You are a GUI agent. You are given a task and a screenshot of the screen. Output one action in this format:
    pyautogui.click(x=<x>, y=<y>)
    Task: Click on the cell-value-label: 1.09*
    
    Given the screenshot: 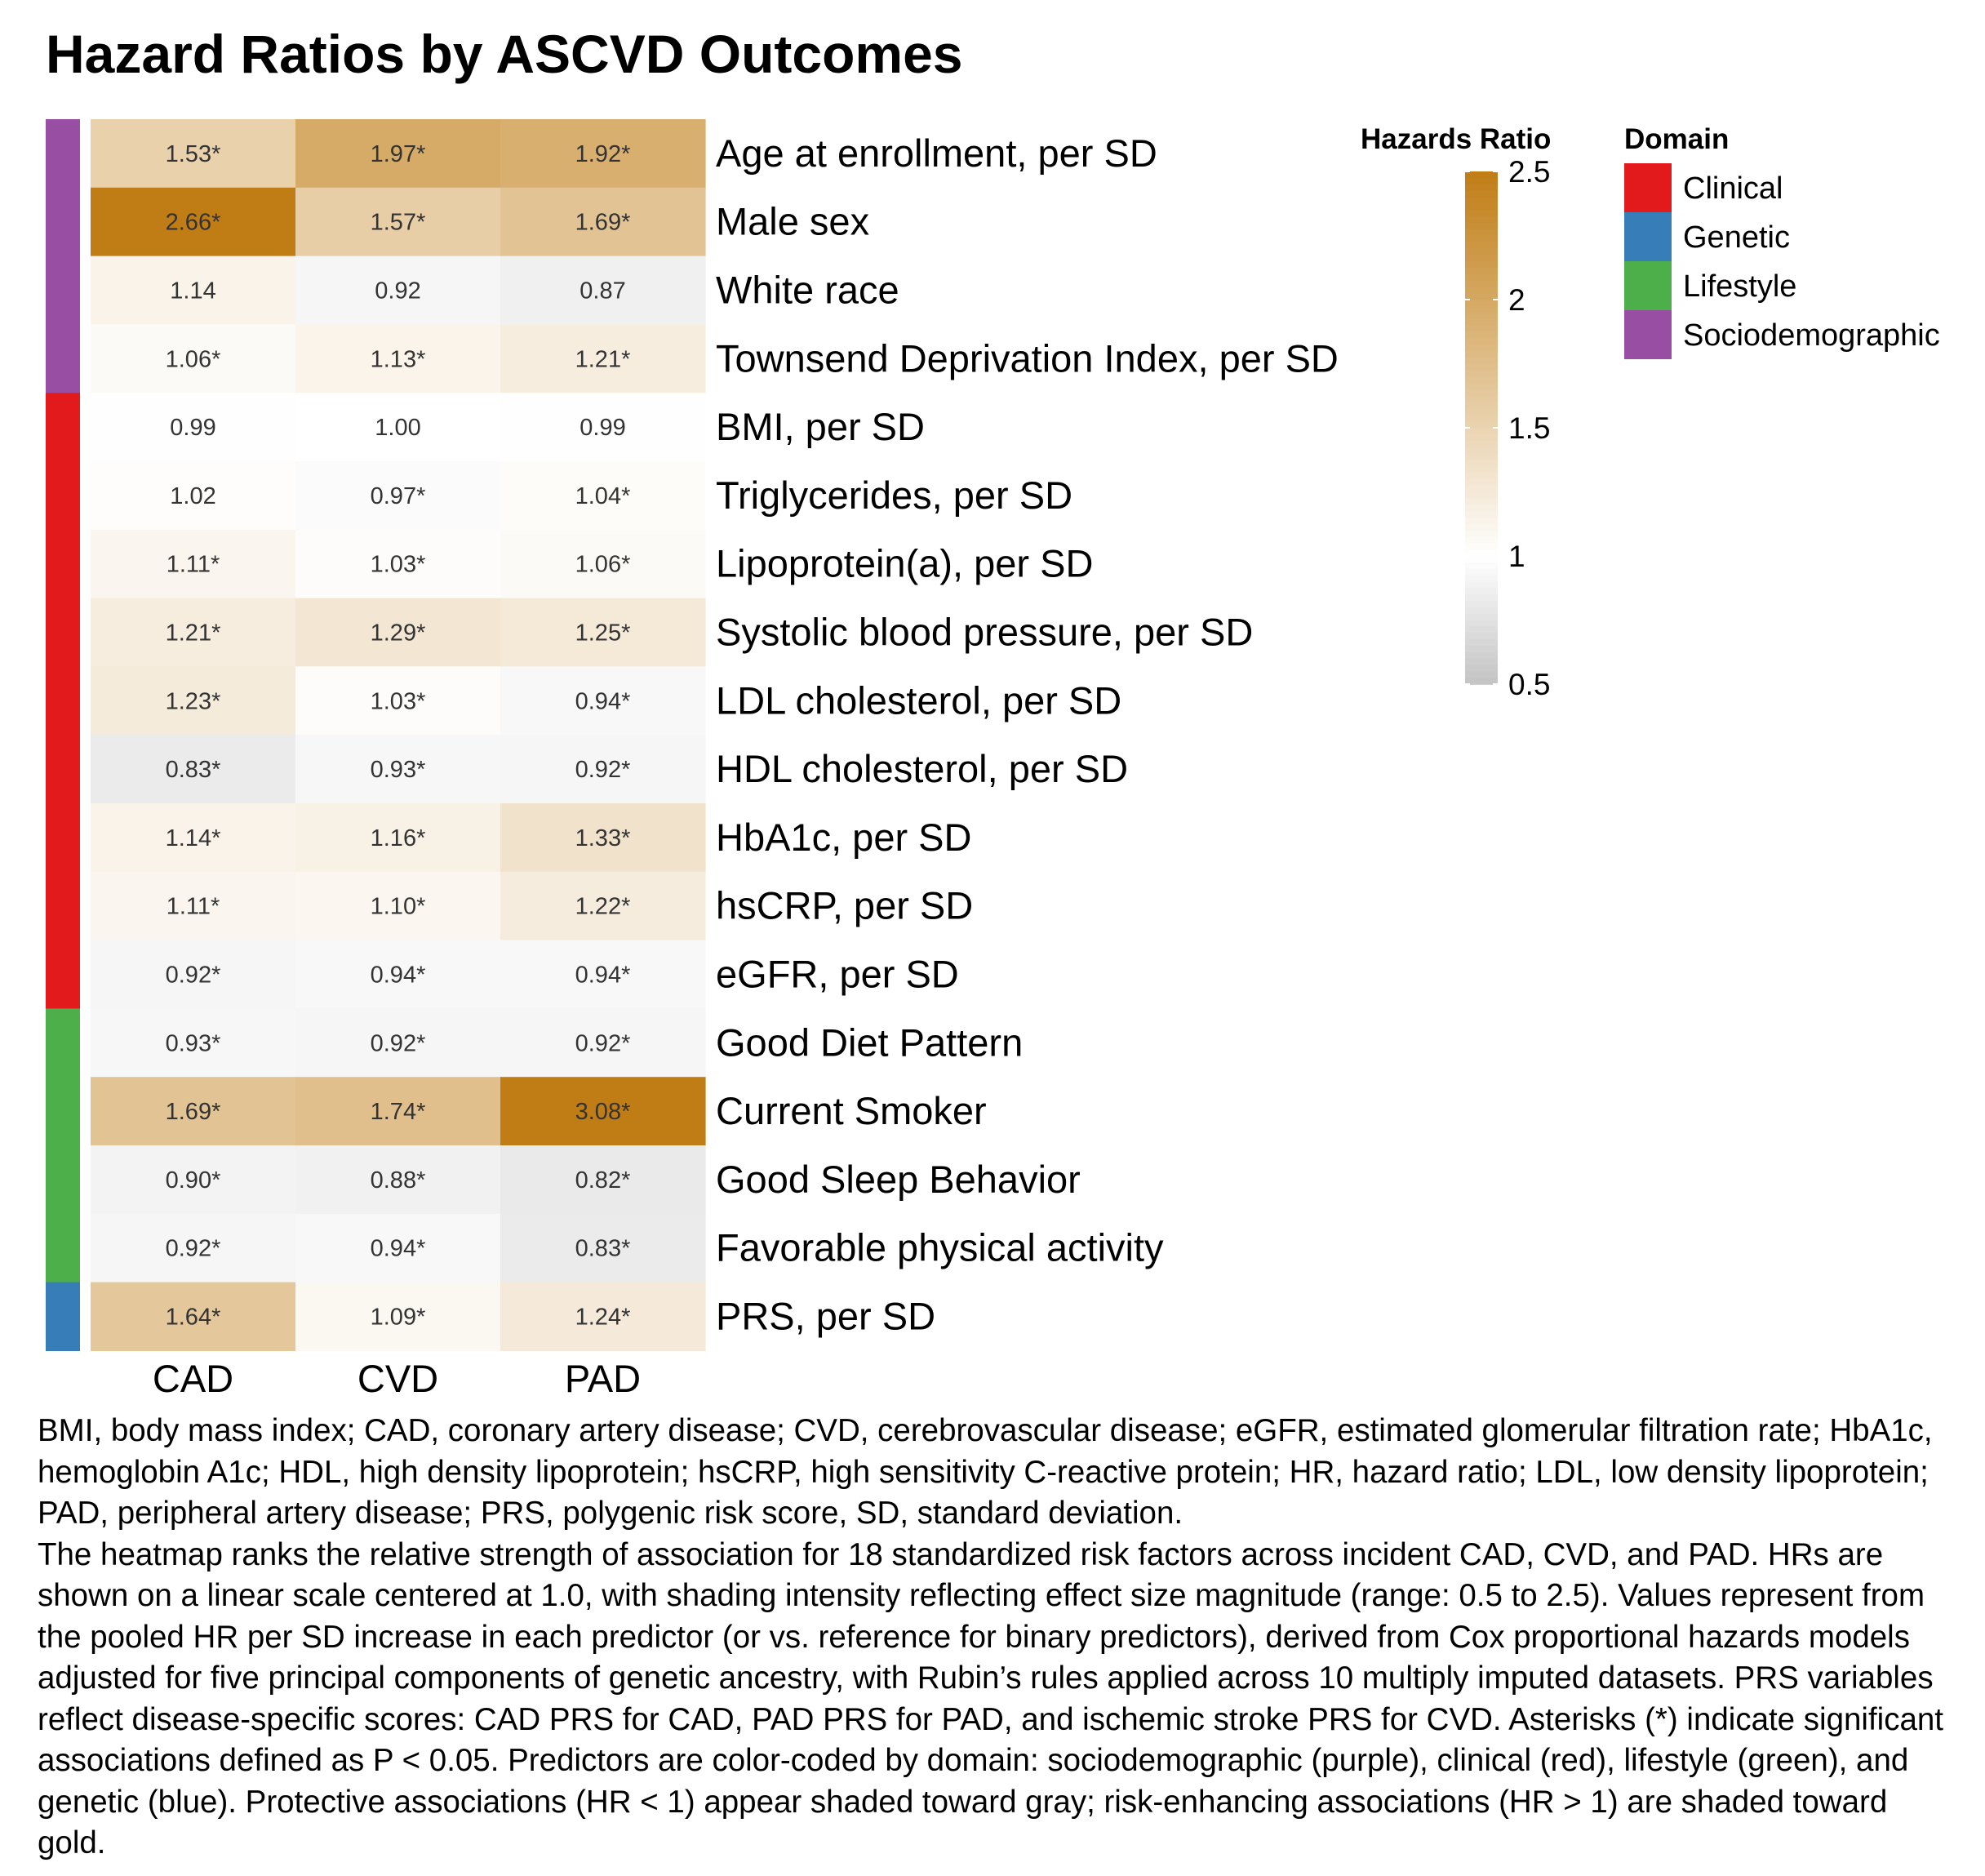 What is the action you would take?
    pyautogui.click(x=399, y=1318)
    